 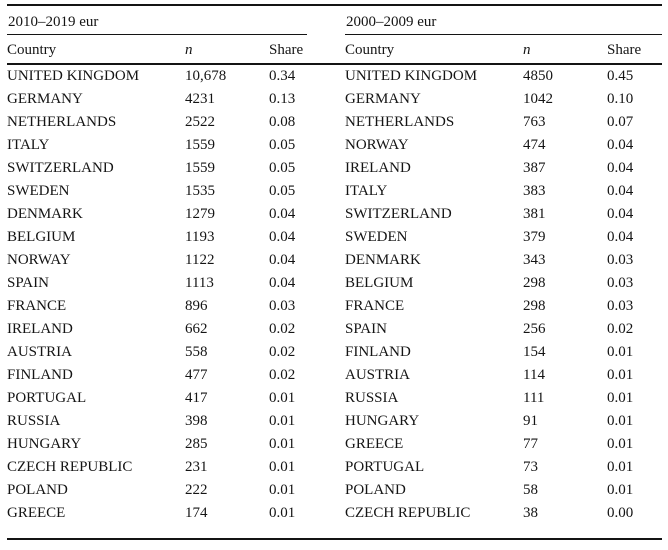 What do you see at coordinates (620, 513) in the screenshot?
I see `share-cell: 0.00` at bounding box center [620, 513].